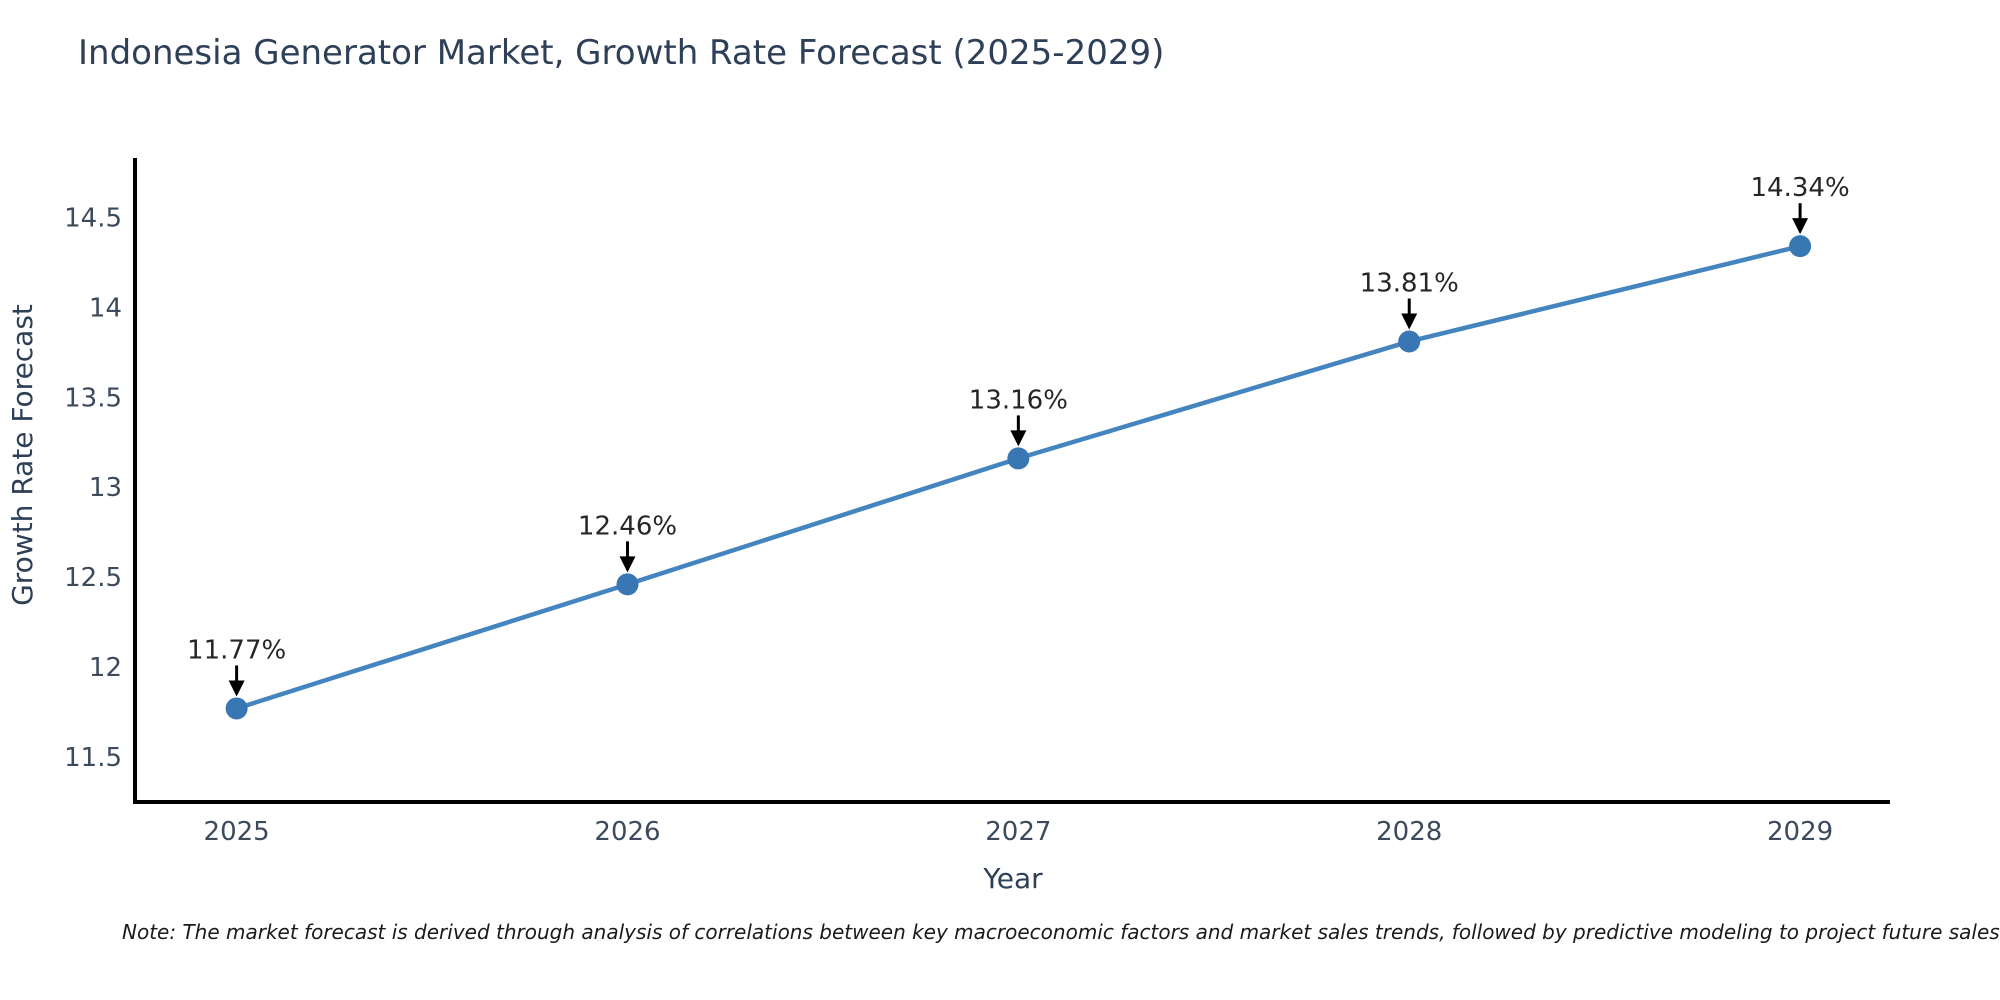 The width and height of the screenshot is (2000, 1000). What do you see at coordinates (105, 308) in the screenshot?
I see `y-tick-label: 14` at bounding box center [105, 308].